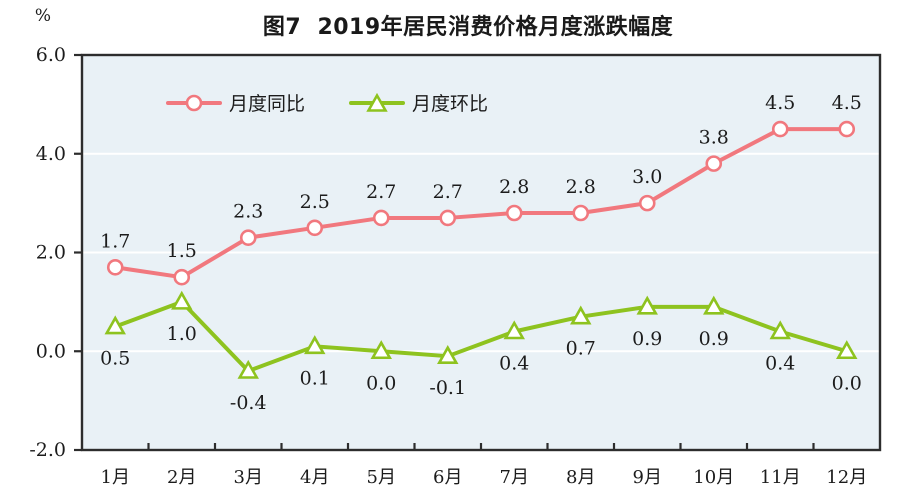 This screenshot has width=900, height=503. What do you see at coordinates (714, 138) in the screenshot?
I see `data-point-label: 3.8` at bounding box center [714, 138].